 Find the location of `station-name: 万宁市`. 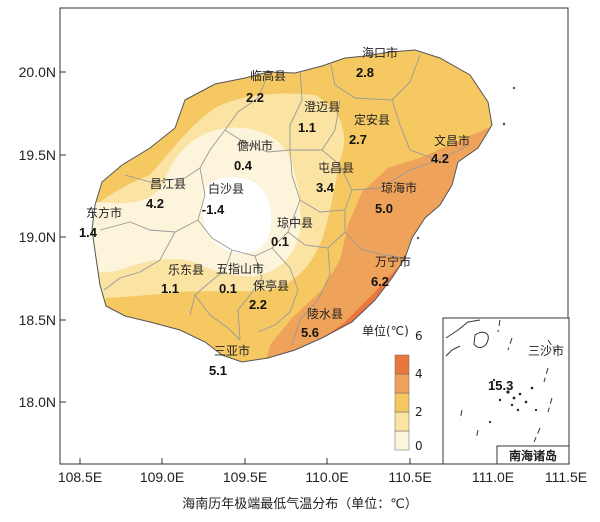

station-name: 万宁市 is located at coordinates (393, 261).